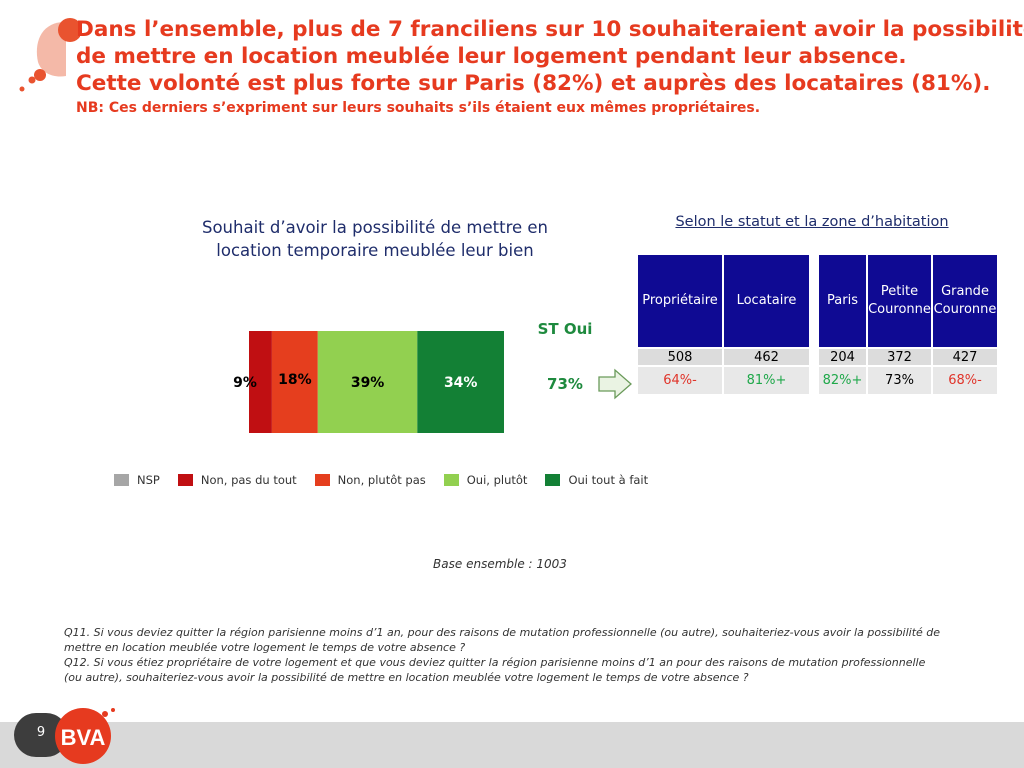 This screenshot has width=1024, height=768. Describe the element at coordinates (899, 380) in the screenshot. I see `pct-petite-couronne: 73%` at that location.